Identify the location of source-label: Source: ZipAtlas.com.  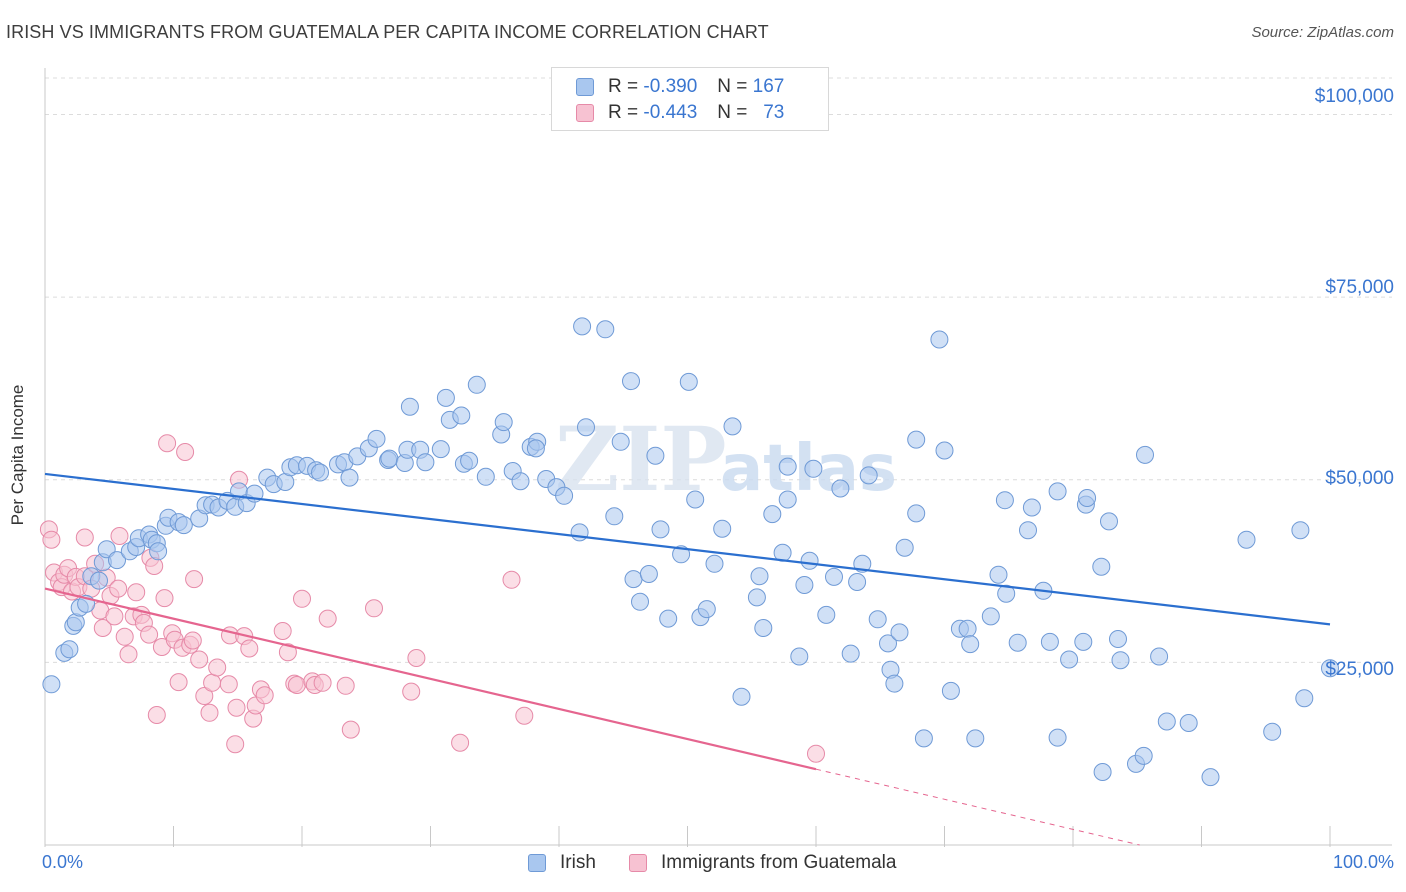
(1322, 32).